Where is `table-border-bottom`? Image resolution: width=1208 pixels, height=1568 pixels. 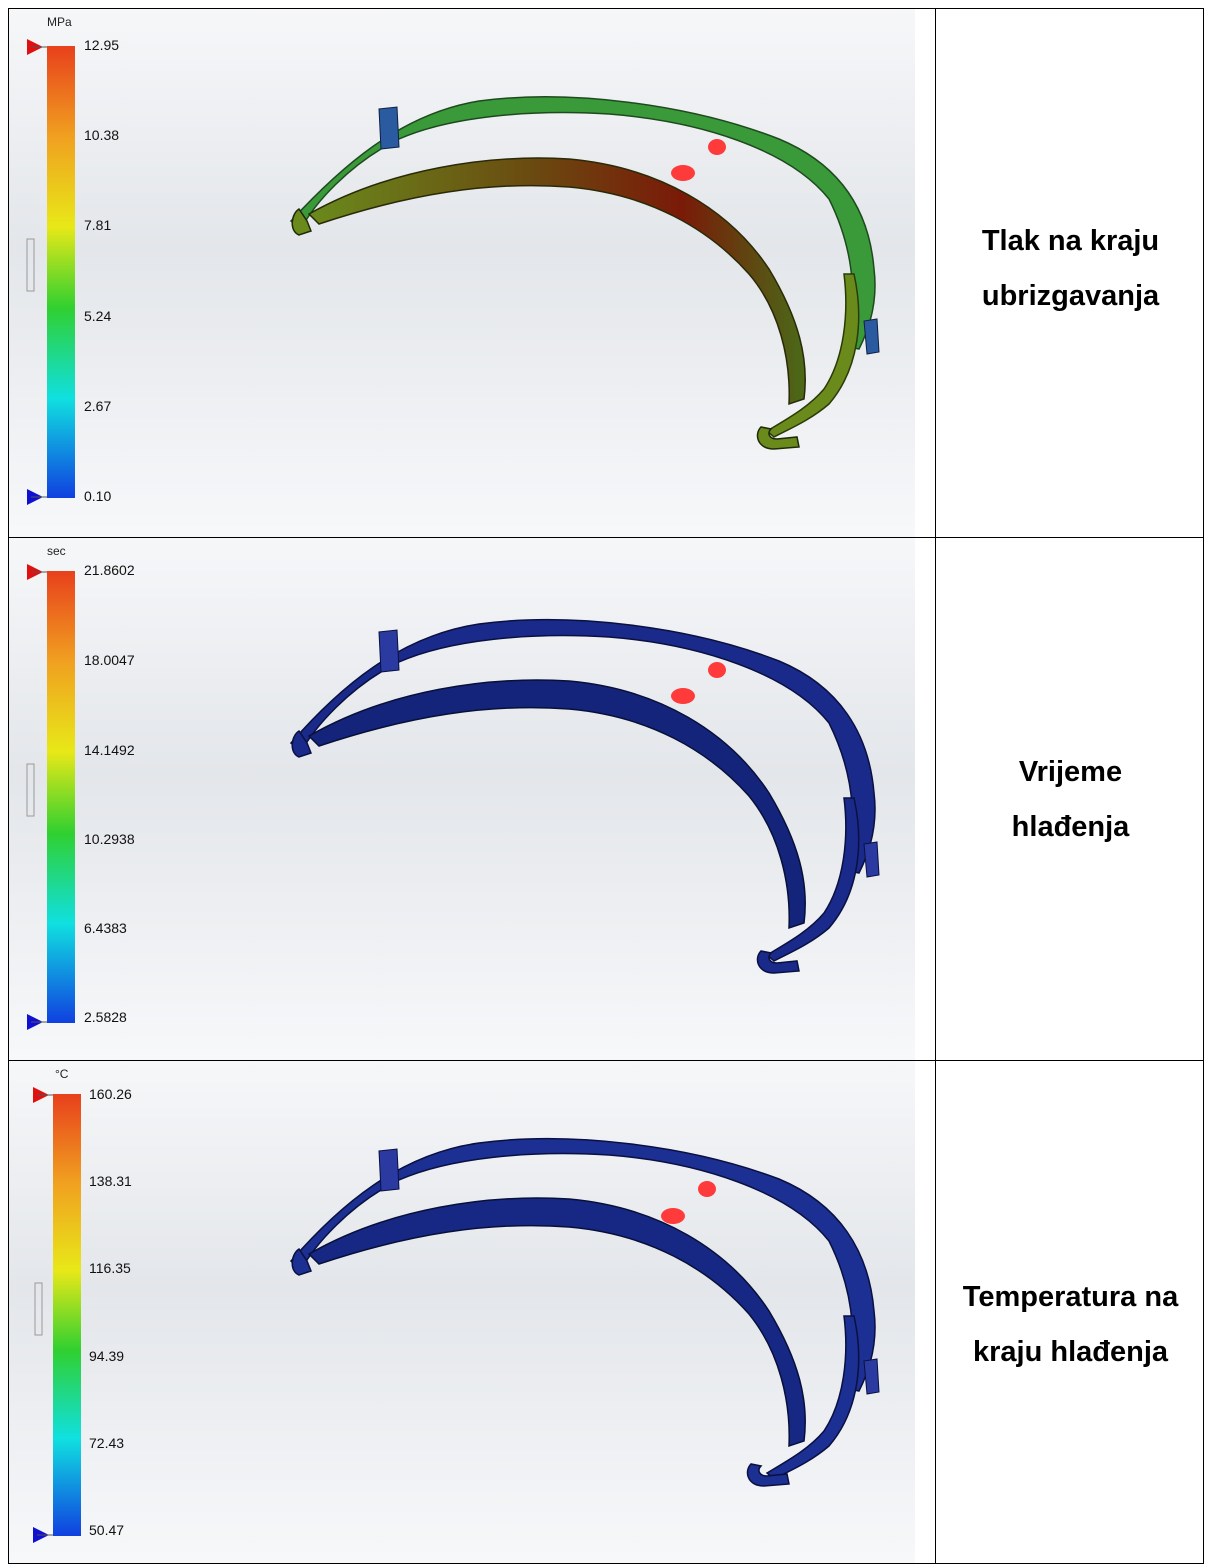
table-border-bottom is located at coordinates (606, 1563).